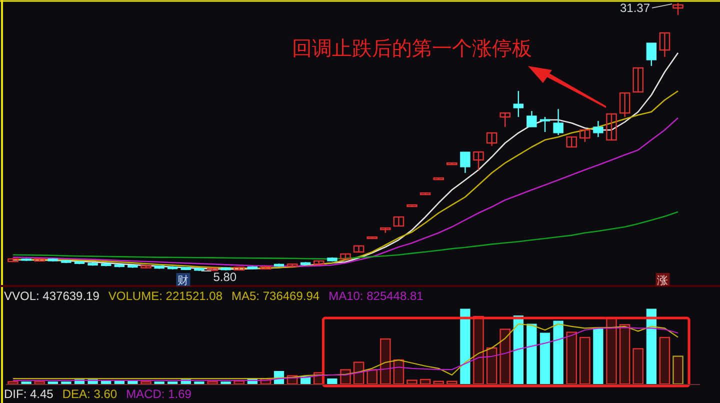  I want to click on text: MA10: 825448.81, so click(376, 296).